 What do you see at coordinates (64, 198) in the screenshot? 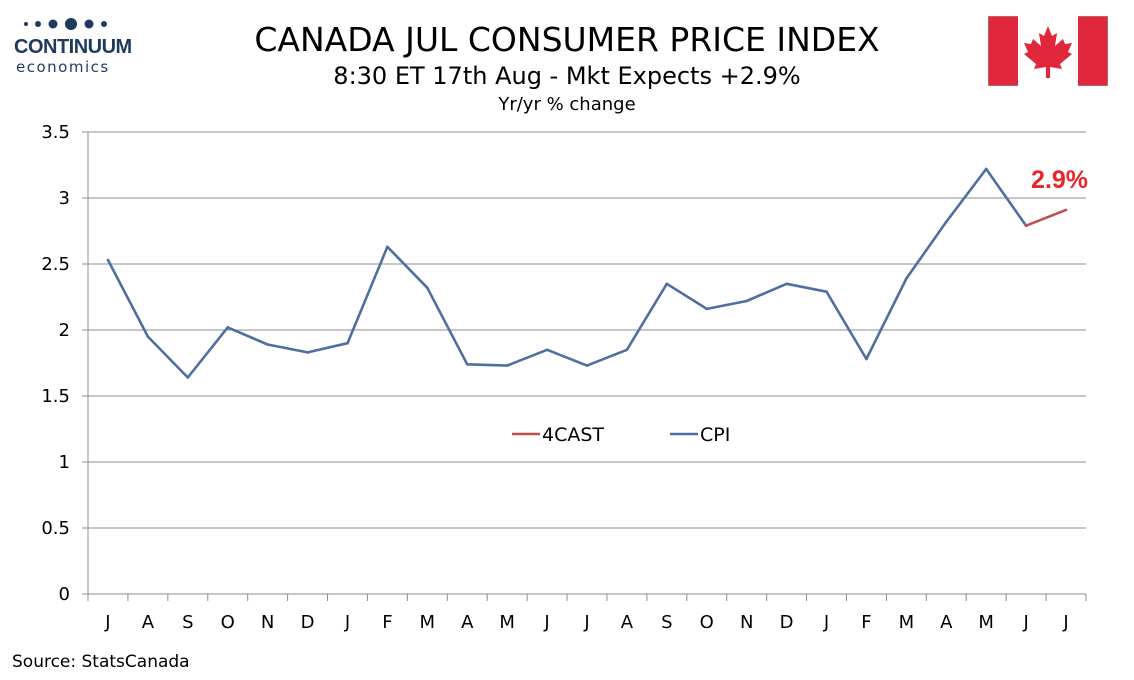
I see `y-tick-label: 3` at bounding box center [64, 198].